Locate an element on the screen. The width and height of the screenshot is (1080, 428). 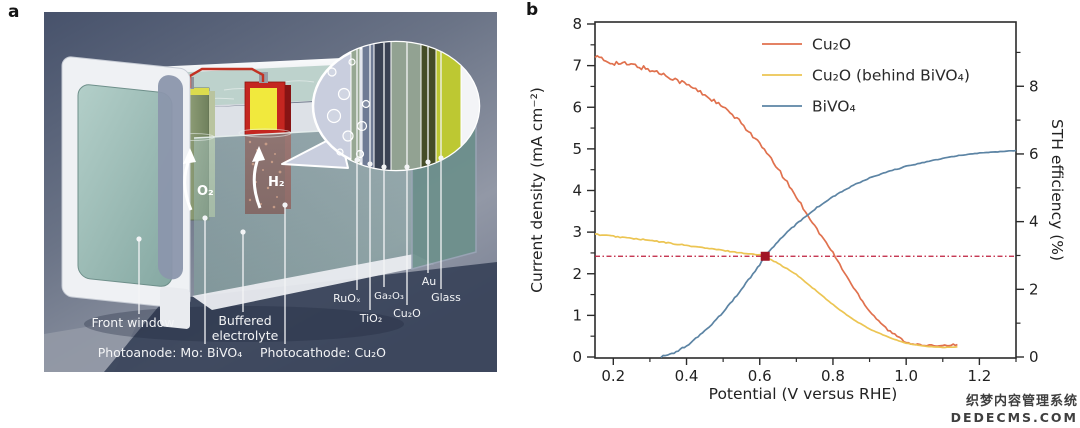
y-tick-label: 0 is located at coordinates (577, 357).